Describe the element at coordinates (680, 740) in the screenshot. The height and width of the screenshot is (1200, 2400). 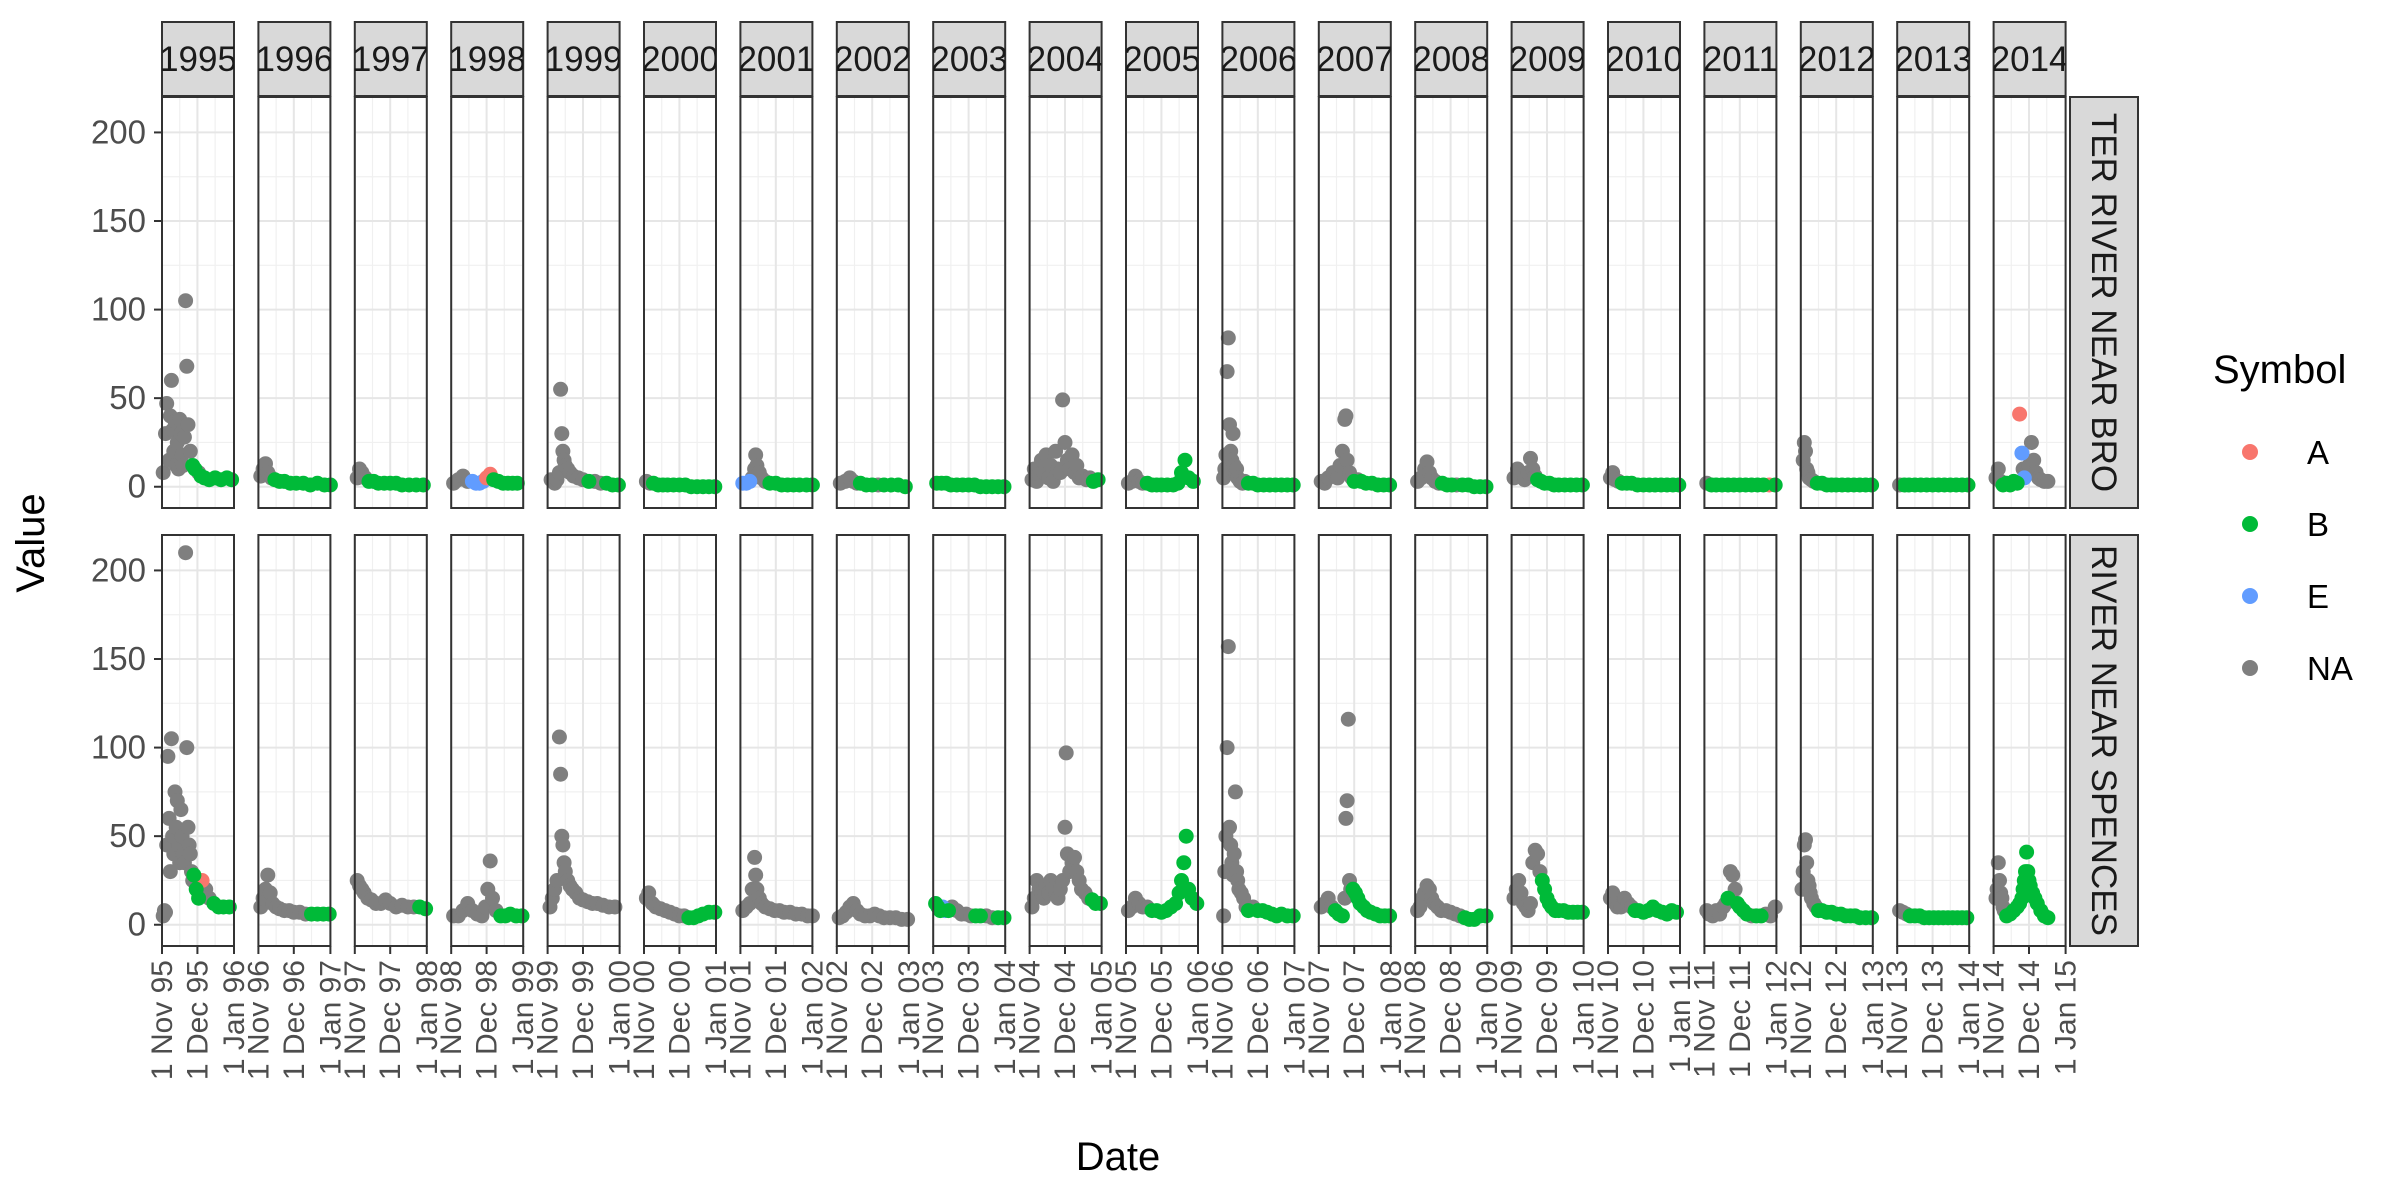
I see `panel-r1-c5` at that location.